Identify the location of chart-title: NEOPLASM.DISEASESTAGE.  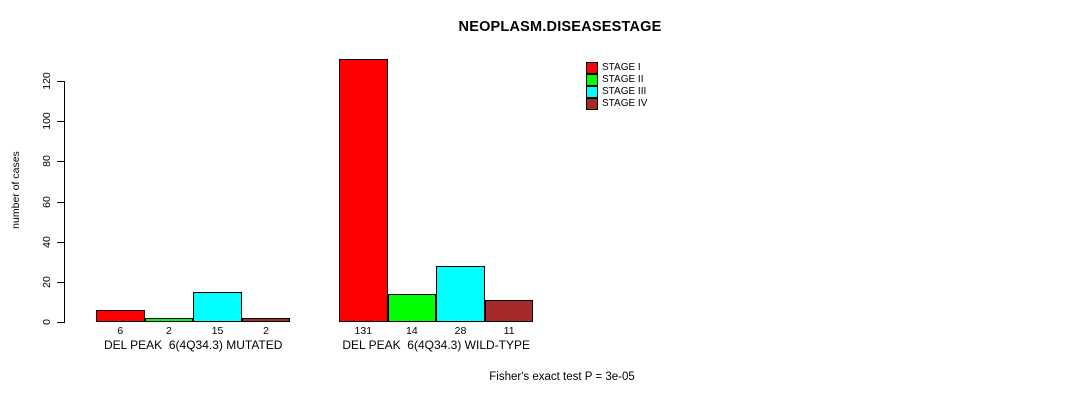
(560, 27).